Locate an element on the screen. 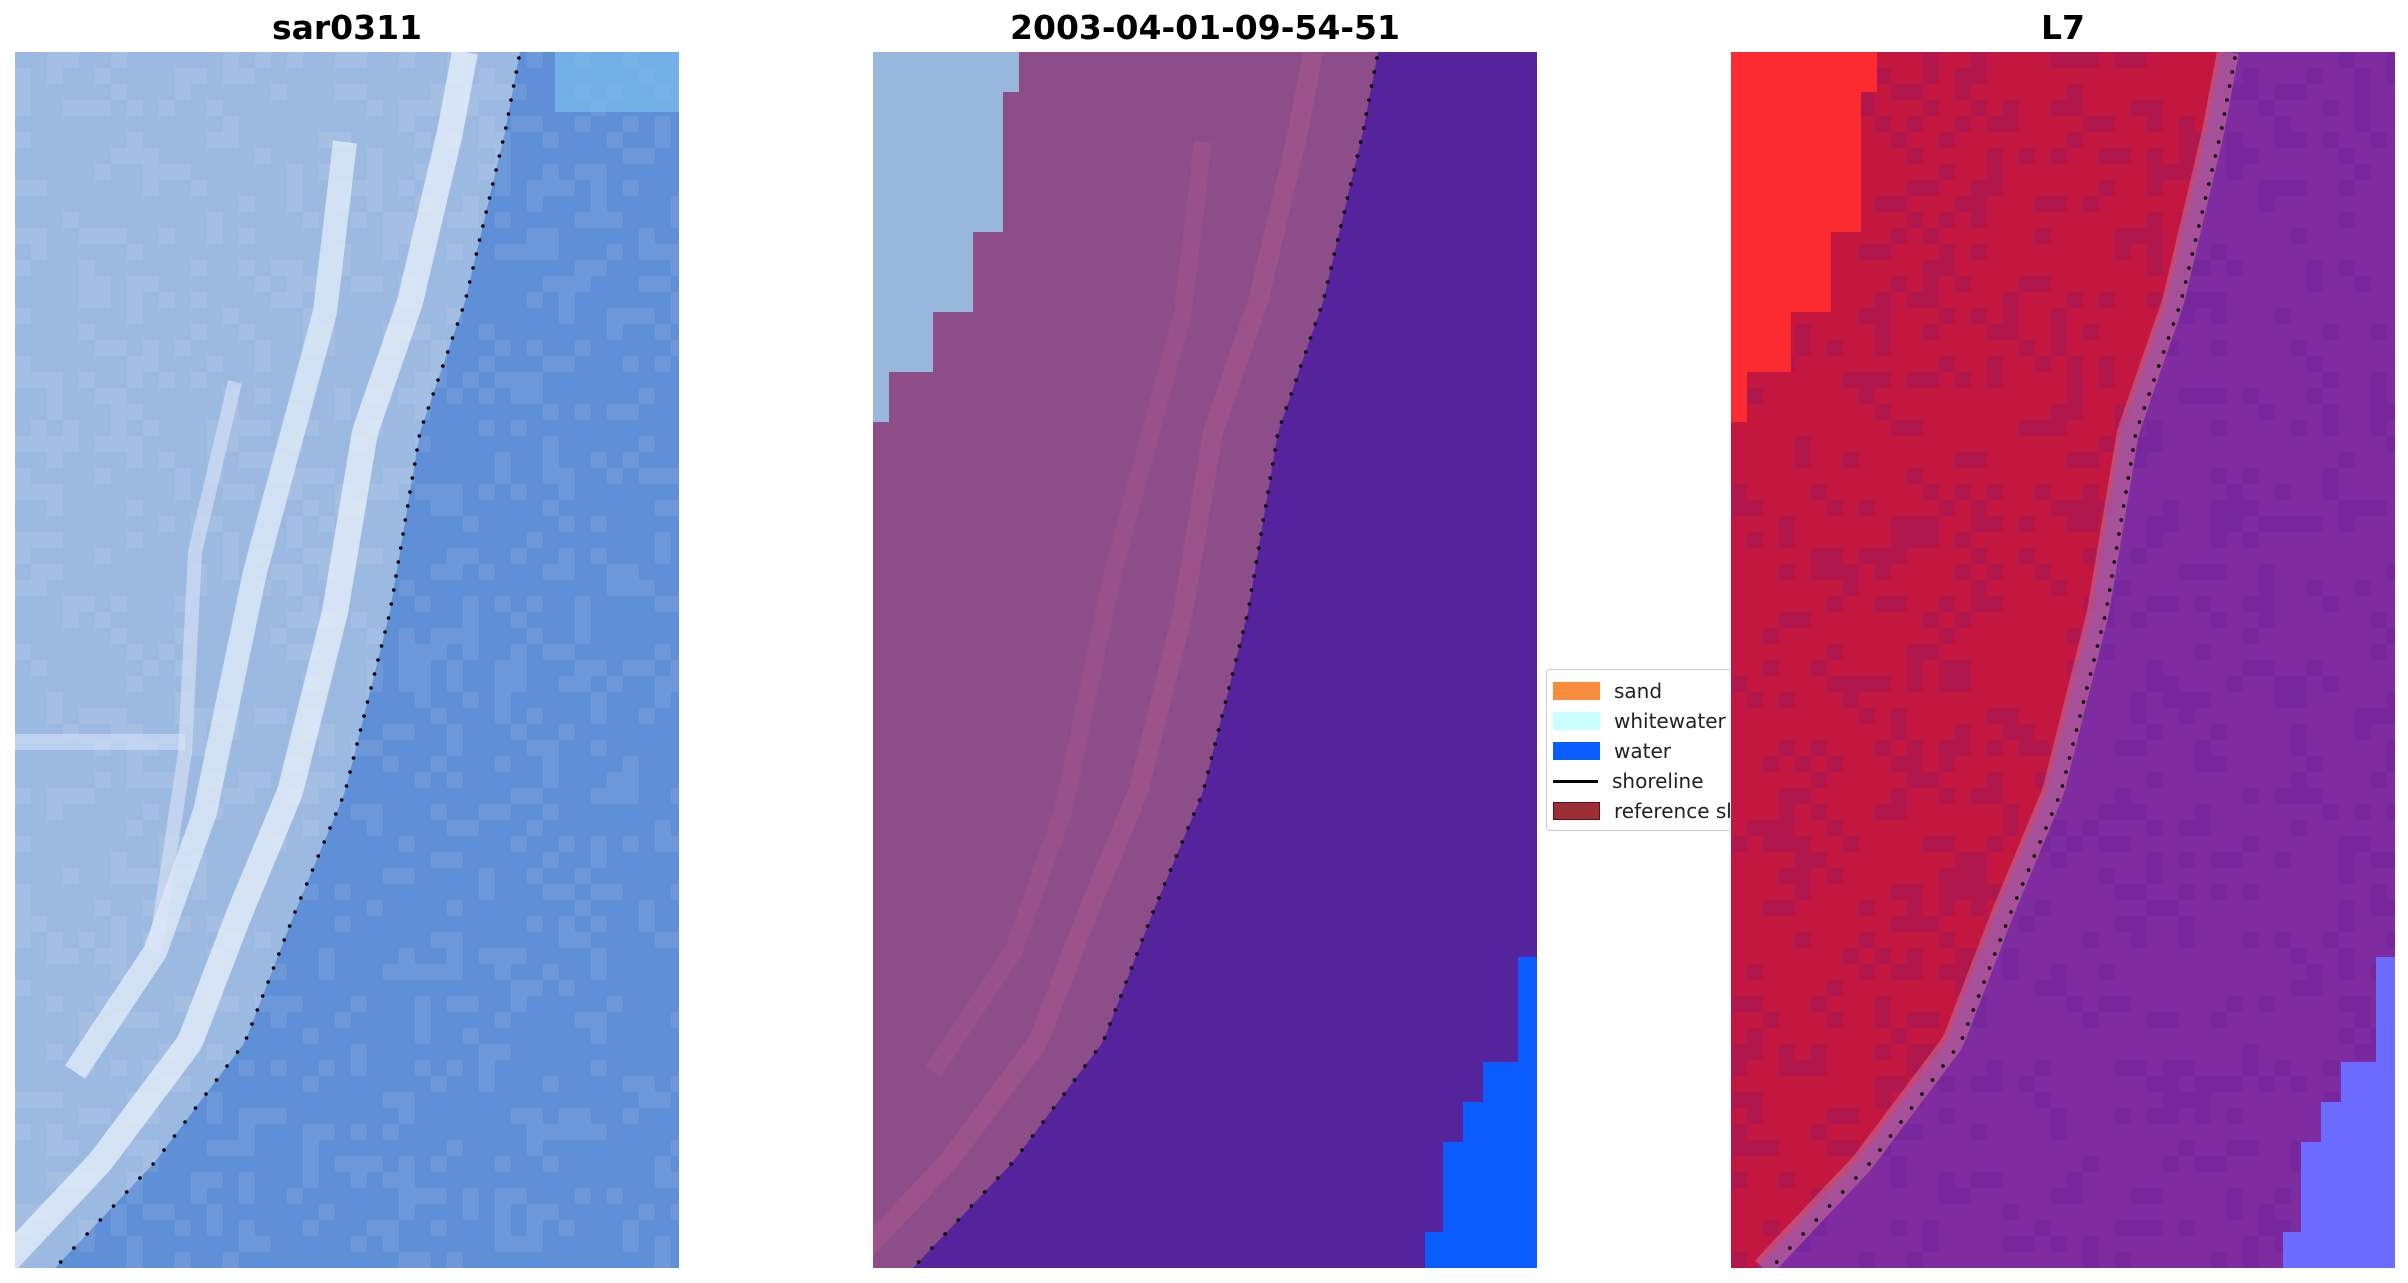 Image resolution: width=2408 pixels, height=1283 pixels. legend-label: shoreline is located at coordinates (1658, 781).